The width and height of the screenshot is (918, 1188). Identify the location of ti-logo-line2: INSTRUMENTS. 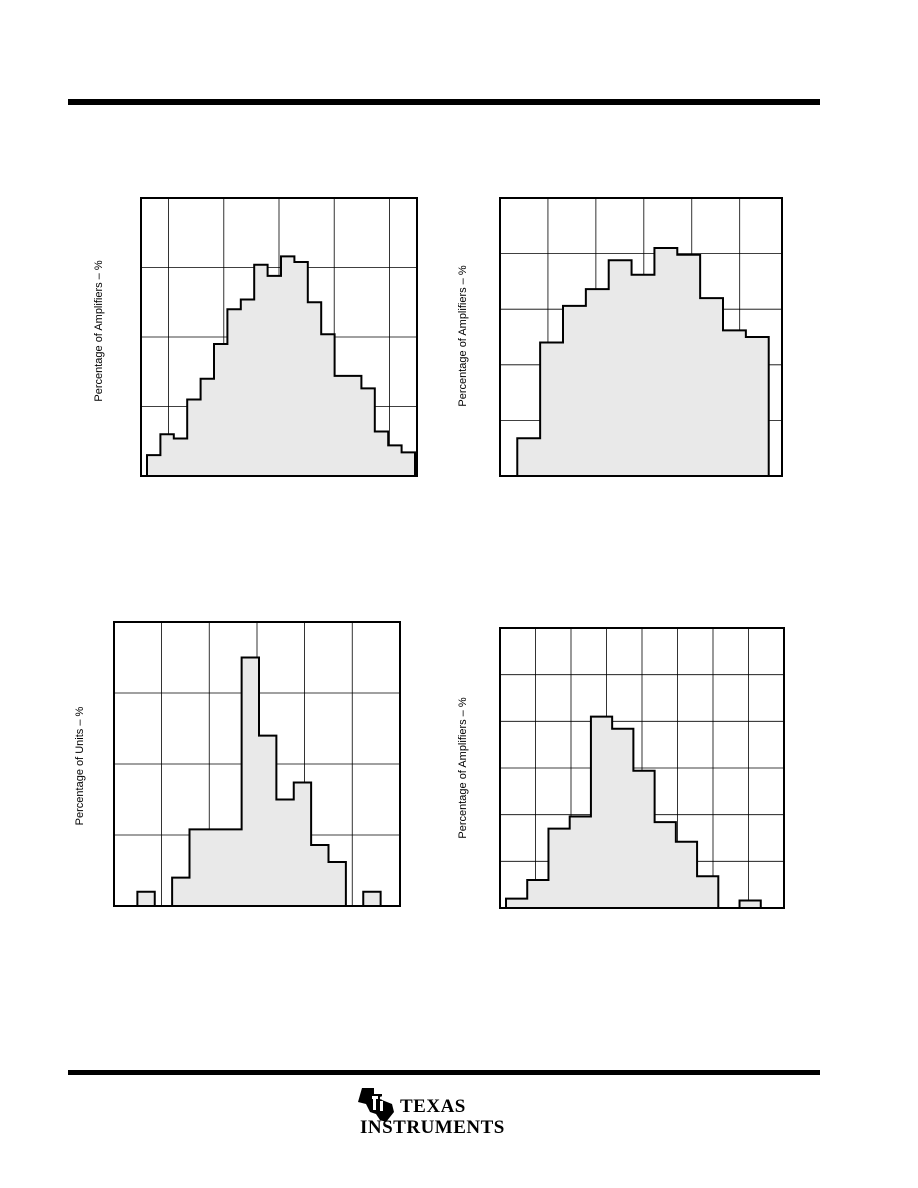
(432, 1127).